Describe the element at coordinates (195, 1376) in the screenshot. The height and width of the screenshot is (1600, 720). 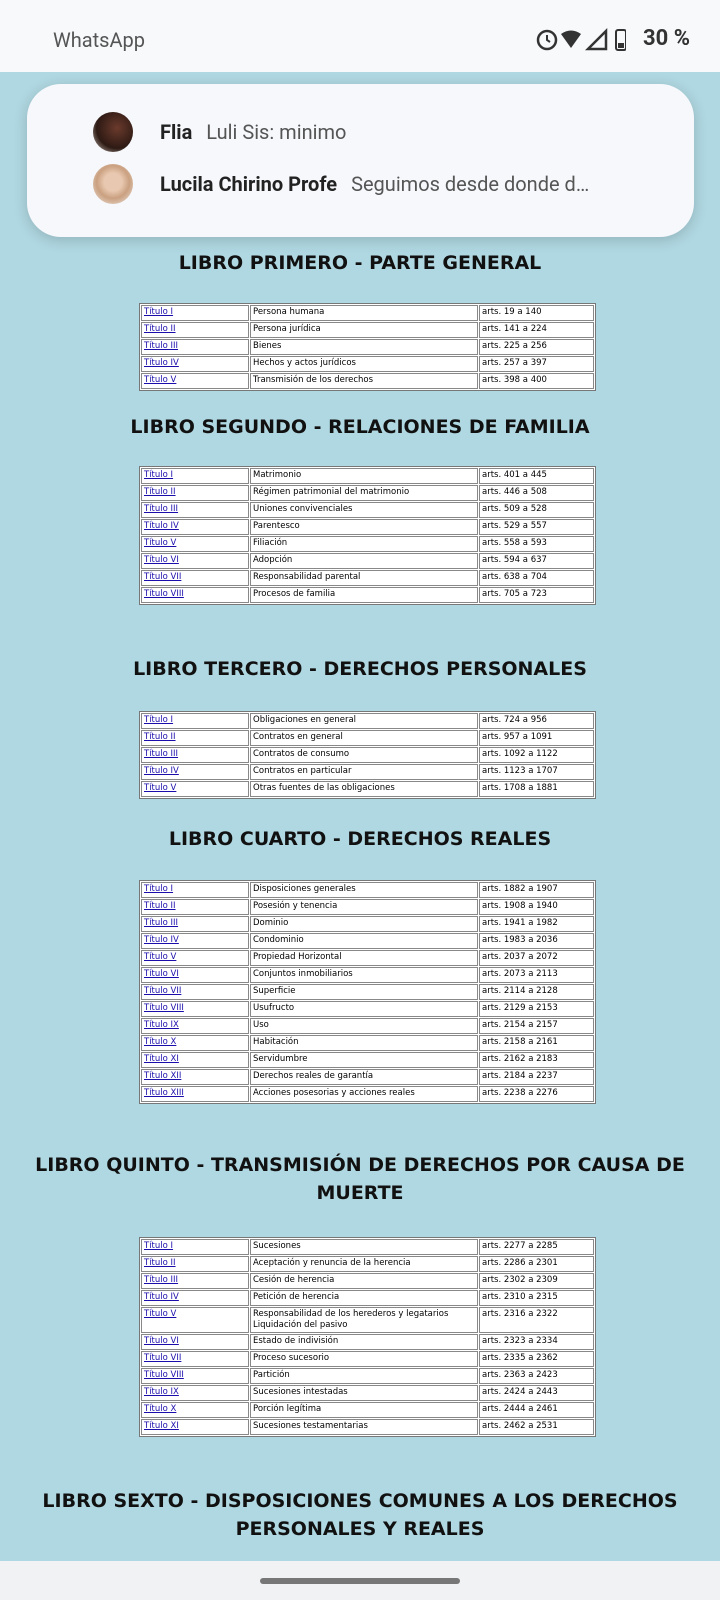
I see `table-cell: Título VIII` at that location.